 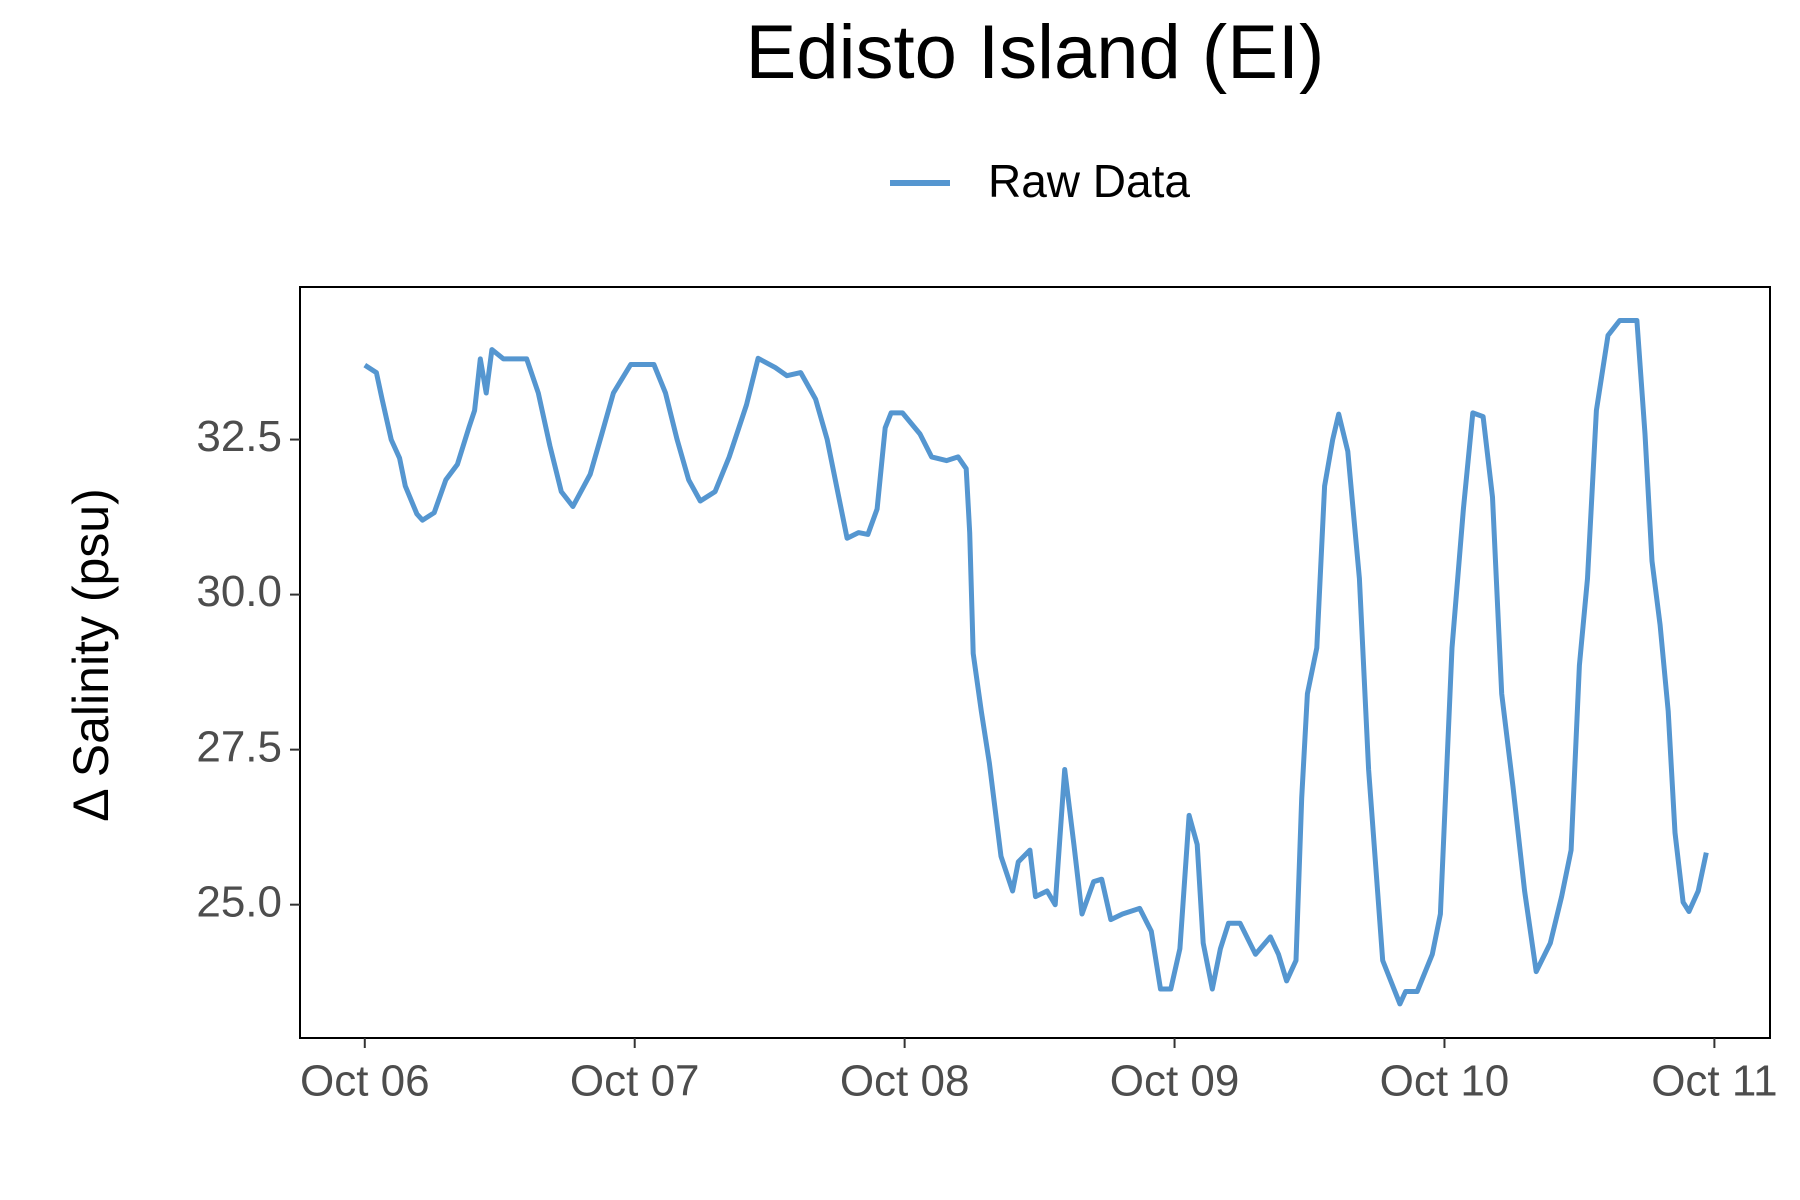 What do you see at coordinates (1035, 52) in the screenshot?
I see `chart-title: Edisto Island (EI)` at bounding box center [1035, 52].